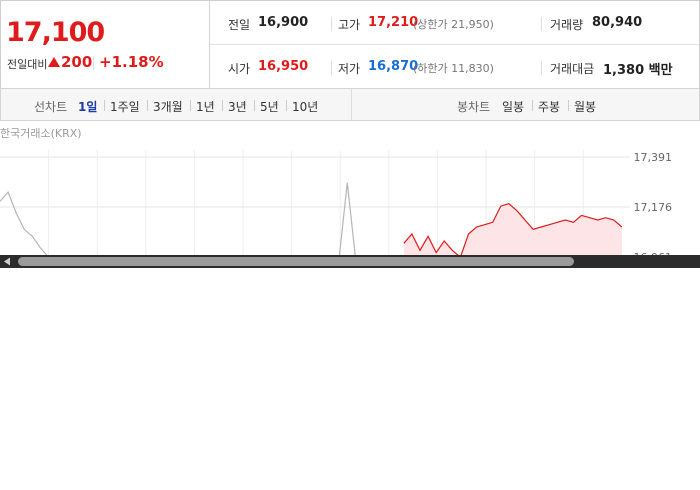 This screenshot has height=490, width=700. I want to click on limit-value: 21,950, so click(470, 24).